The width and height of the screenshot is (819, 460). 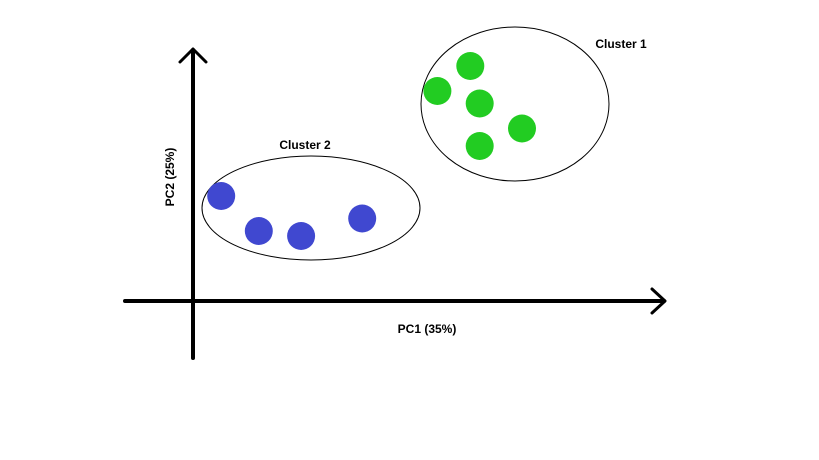 What do you see at coordinates (621, 44) in the screenshot?
I see `cluster-1-label: Cluster 1` at bounding box center [621, 44].